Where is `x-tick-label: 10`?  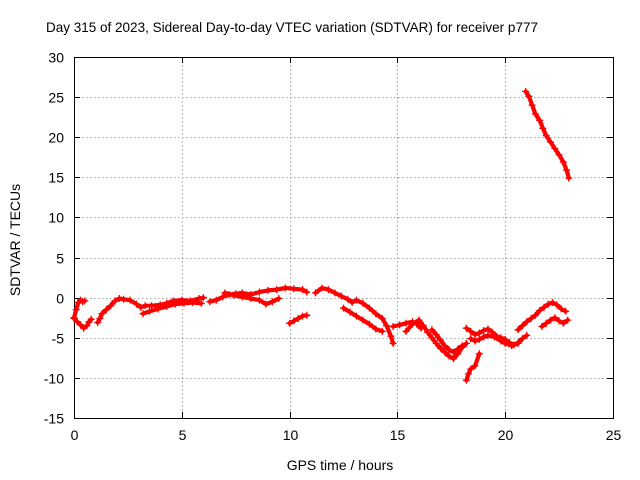
x-tick-label: 10 is located at coordinates (291, 435).